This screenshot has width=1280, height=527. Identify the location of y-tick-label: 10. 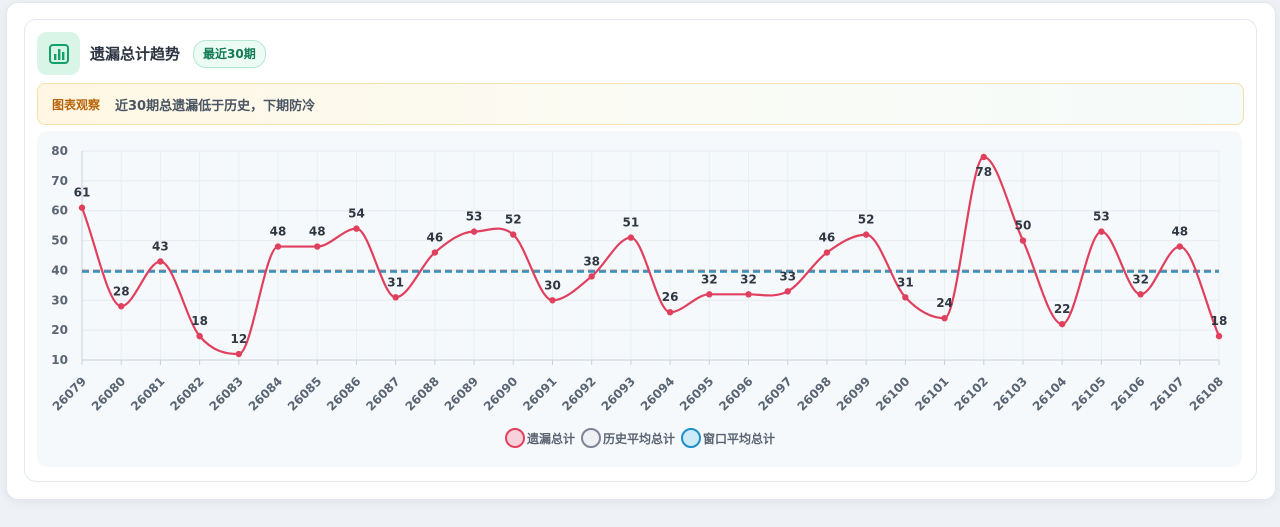
(59, 360).